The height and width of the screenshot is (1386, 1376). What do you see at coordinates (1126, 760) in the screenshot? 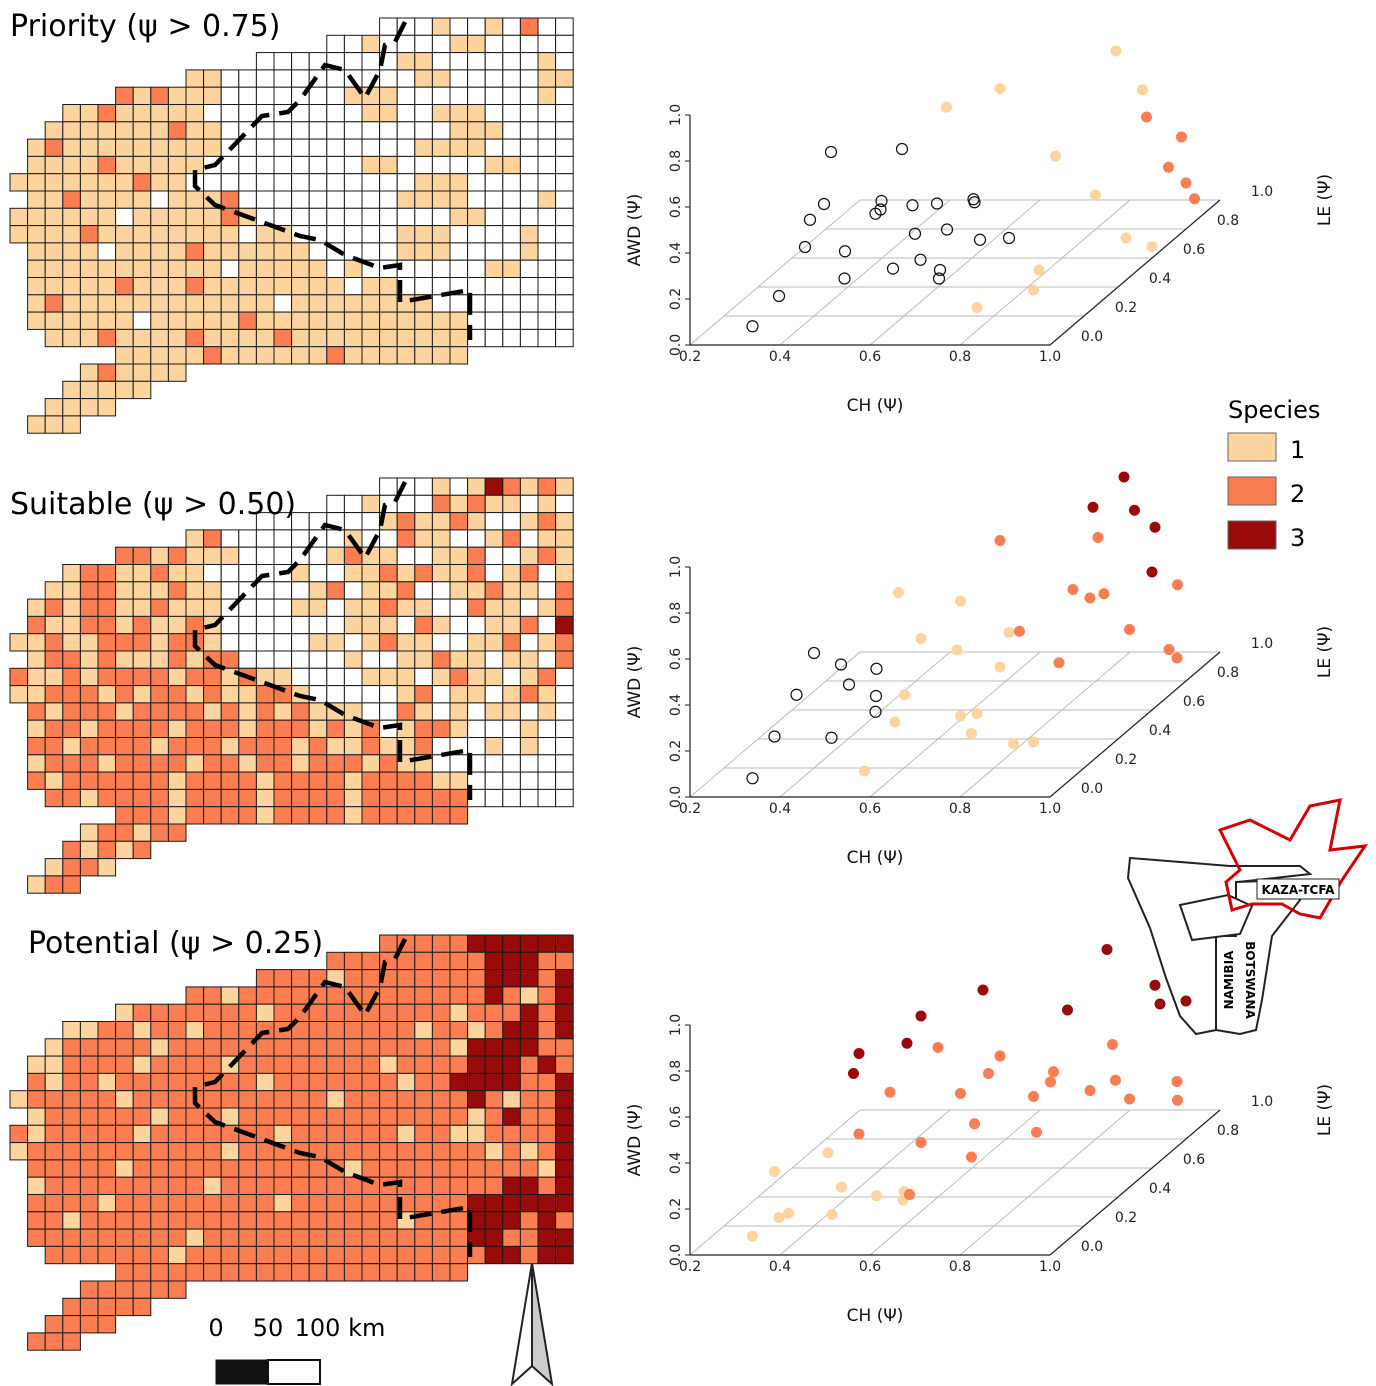
I see `z-tick-label: 0.2` at bounding box center [1126, 760].